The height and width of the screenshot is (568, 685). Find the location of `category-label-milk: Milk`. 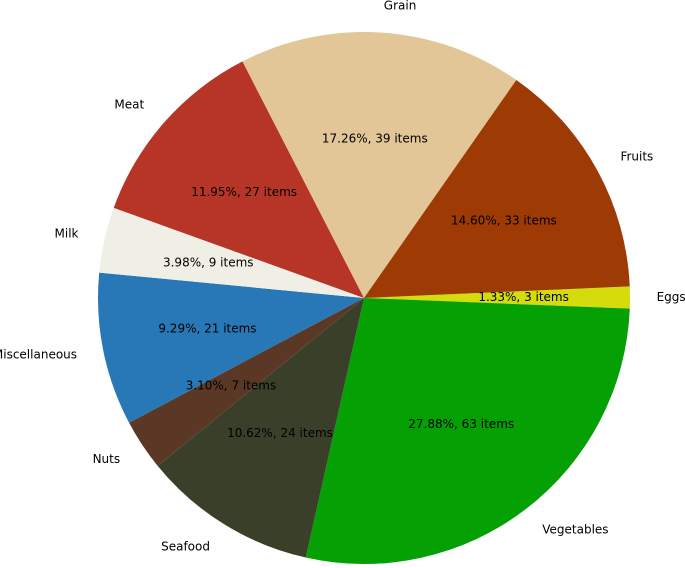

category-label-milk: Milk is located at coordinates (67, 233).